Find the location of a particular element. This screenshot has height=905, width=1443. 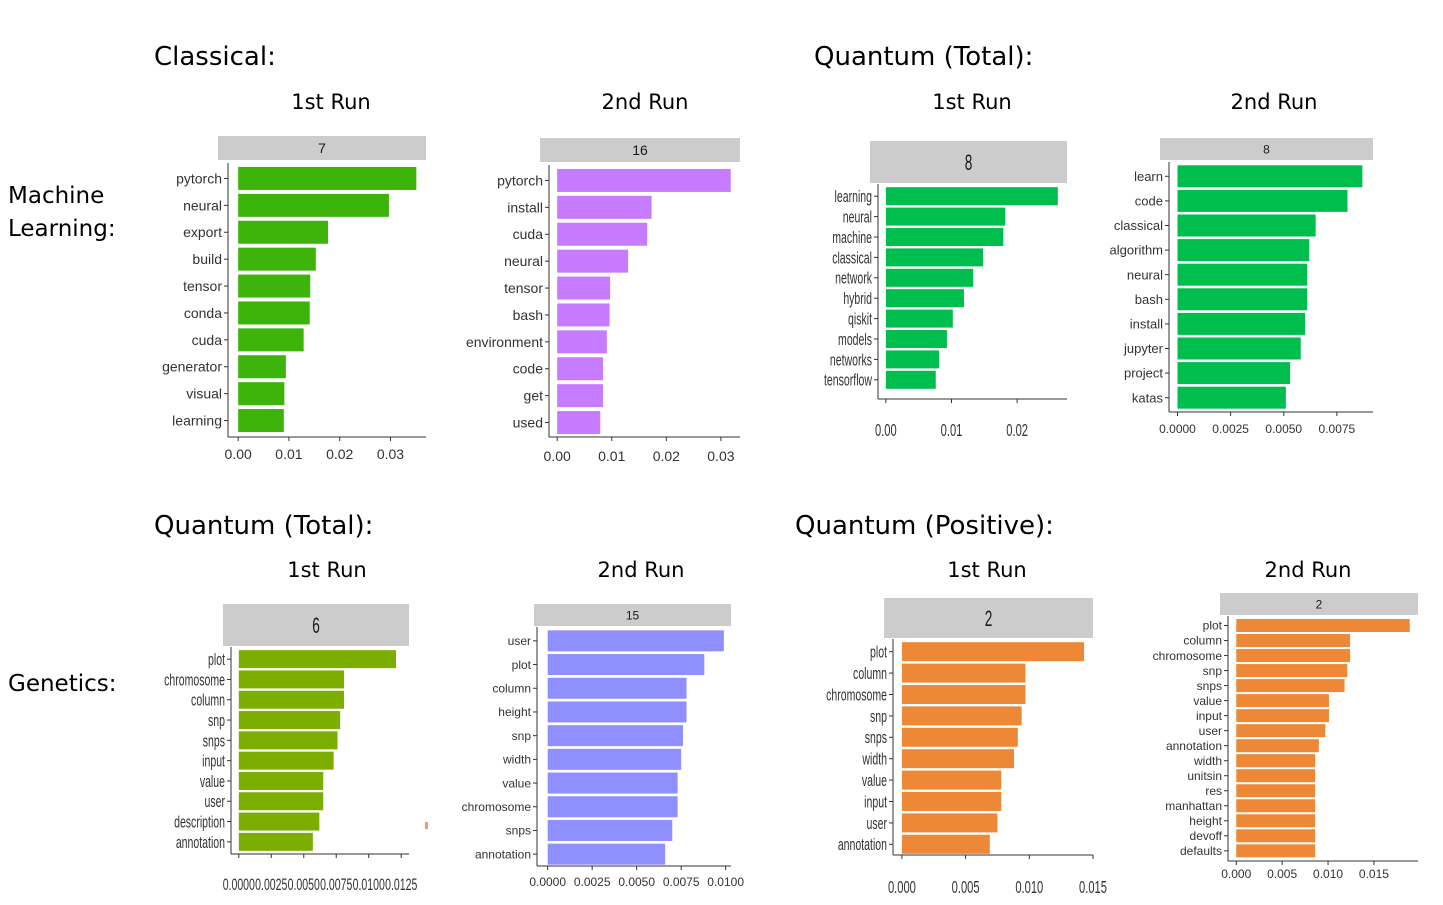

section-title-classical: Classical: is located at coordinates (215, 57).